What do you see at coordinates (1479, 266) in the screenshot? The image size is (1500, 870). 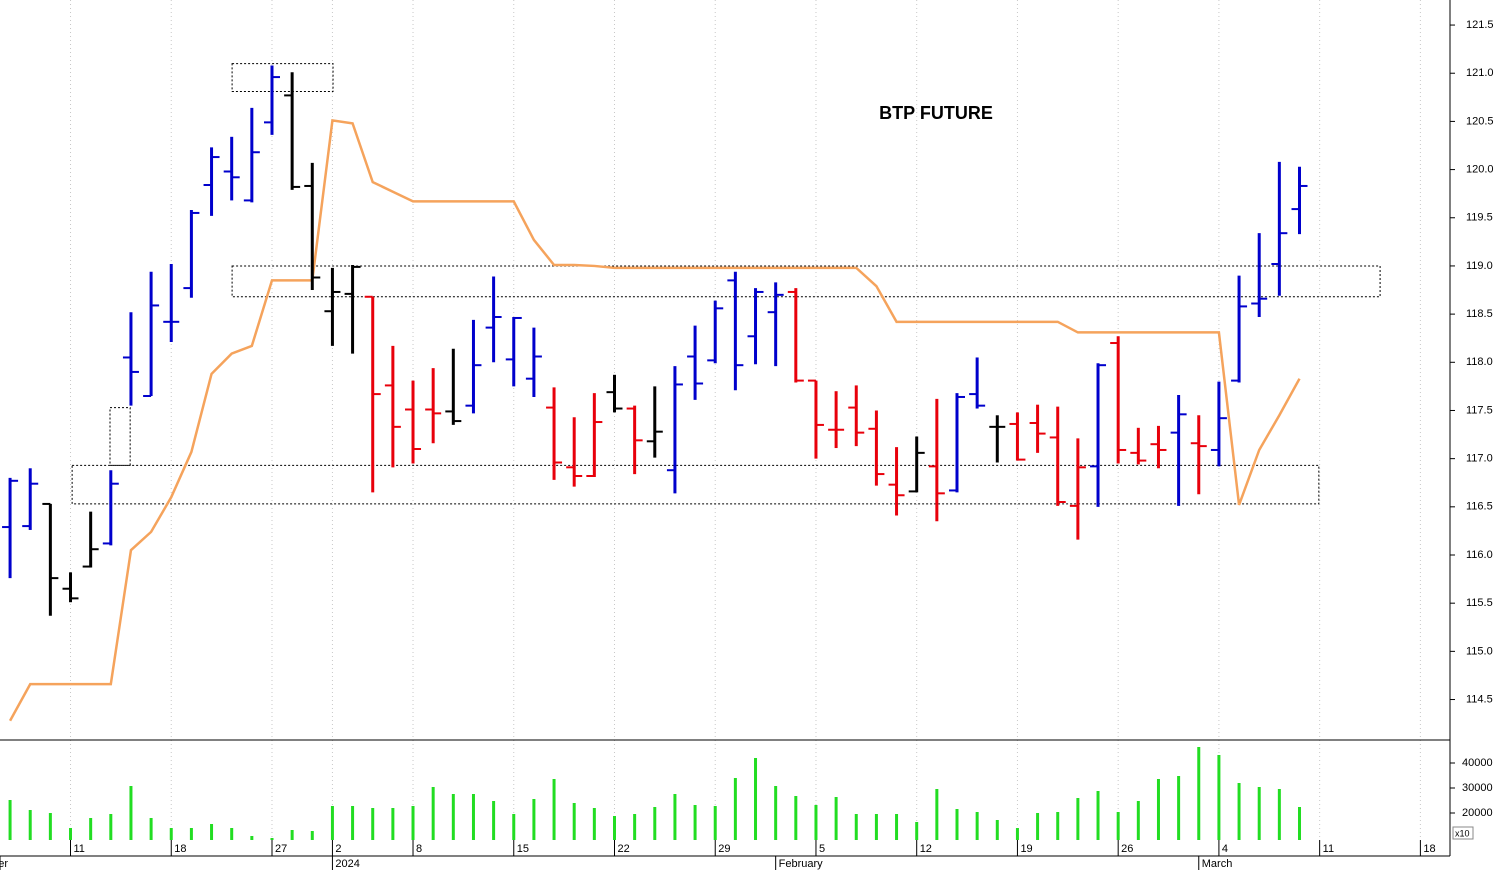 I see `y-tick-label: 119.0` at bounding box center [1479, 266].